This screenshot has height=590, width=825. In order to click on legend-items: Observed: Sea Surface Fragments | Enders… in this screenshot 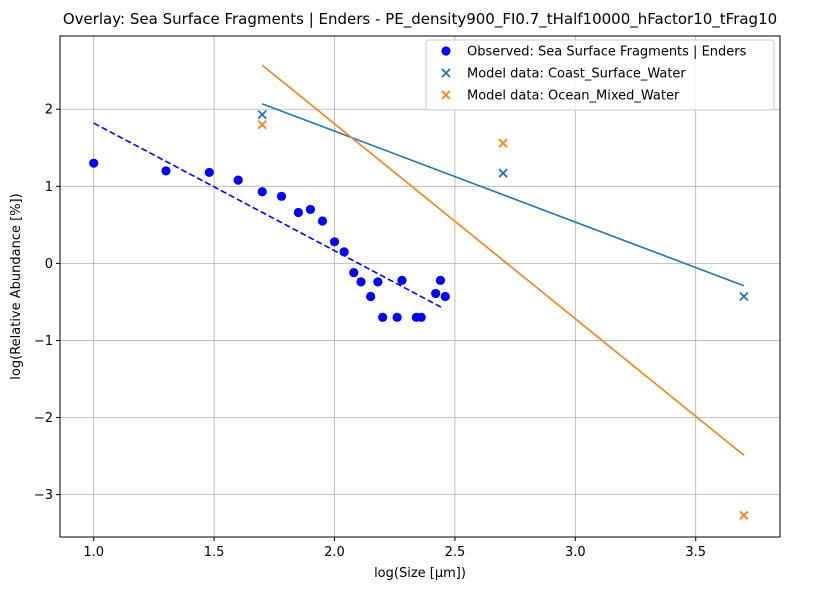, I will do `click(594, 74)`.